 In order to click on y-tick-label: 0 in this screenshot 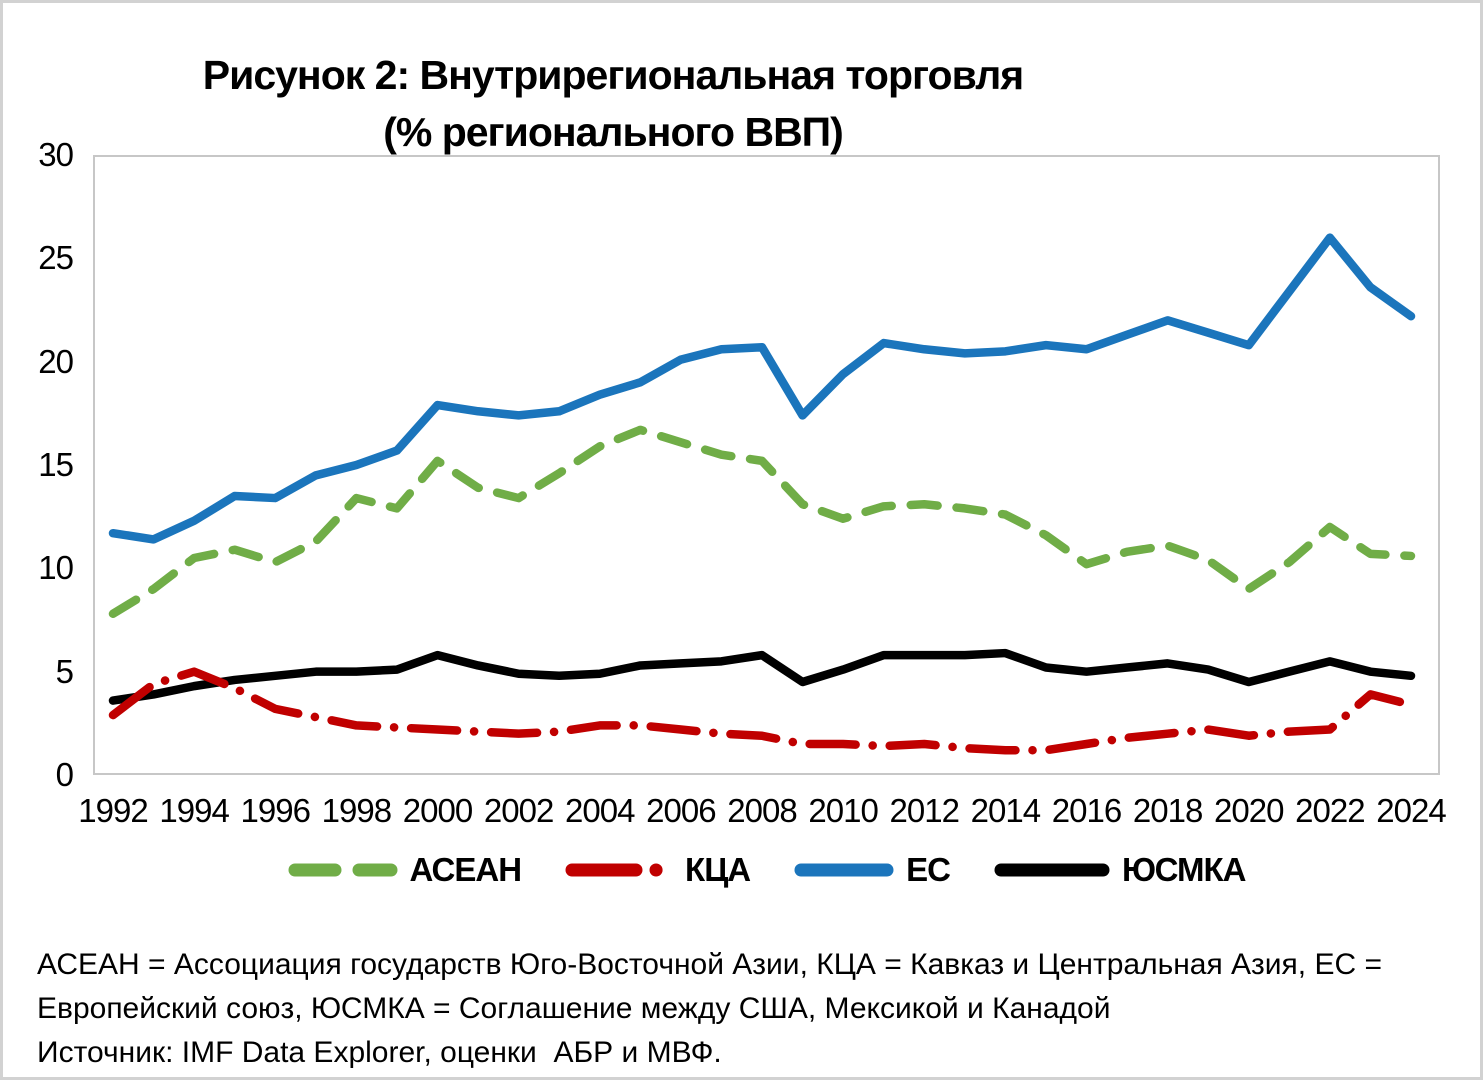, I will do `click(64, 774)`.